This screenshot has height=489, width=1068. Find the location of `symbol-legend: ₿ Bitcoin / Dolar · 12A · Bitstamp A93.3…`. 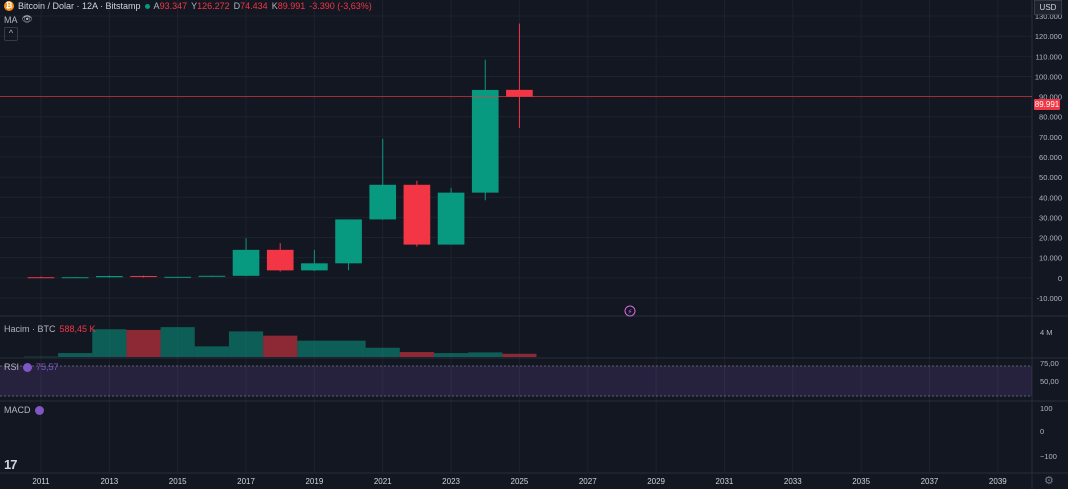

symbol-legend: ₿ Bitcoin / Dolar · 12A · Bitstamp A93.3… is located at coordinates (188, 6).